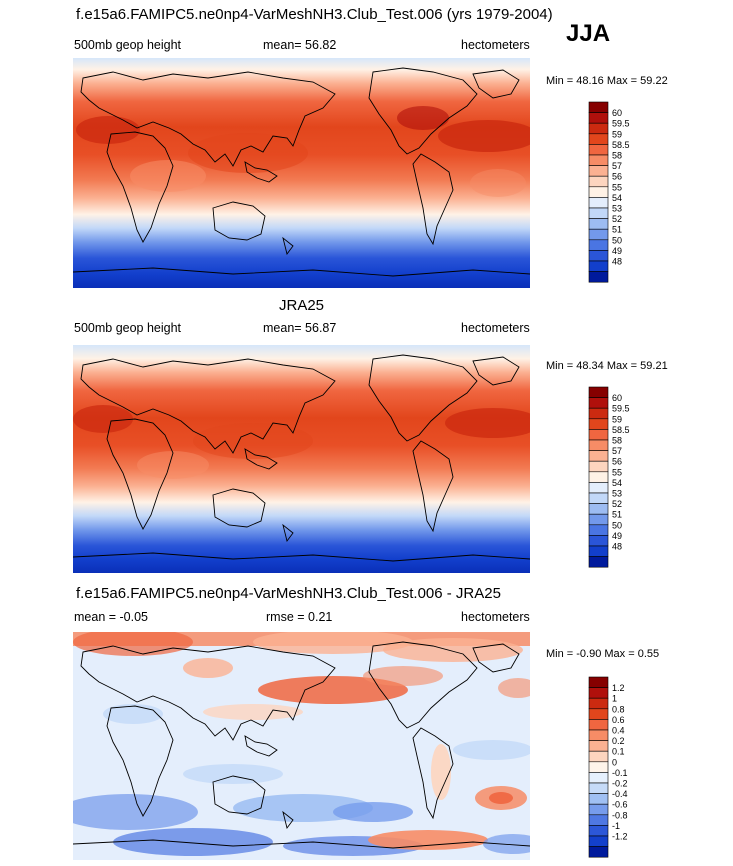 This screenshot has width=733, height=866. I want to click on colorbar-tick-label: 54, so click(617, 483).